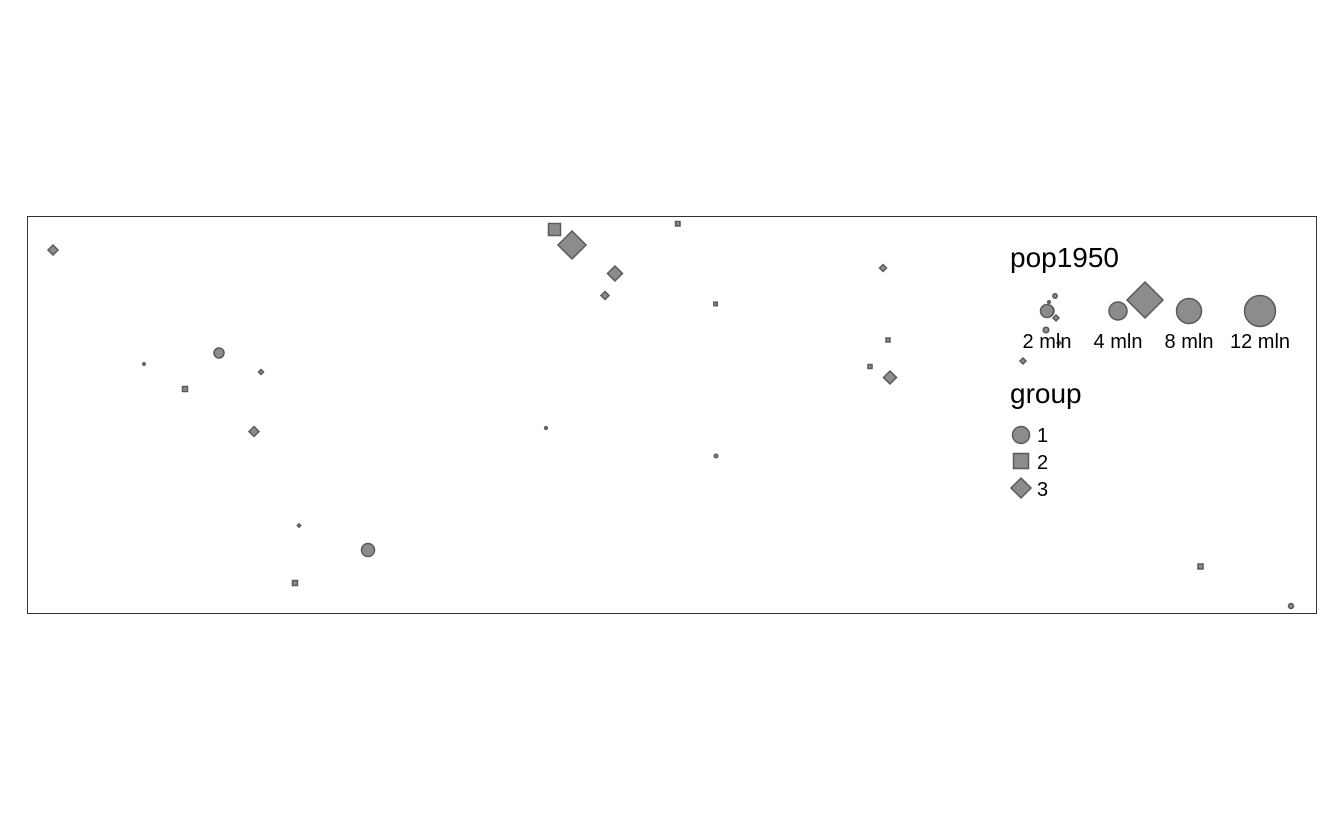  I want to click on legend-size-symbol-12mln, so click(1260, 311).